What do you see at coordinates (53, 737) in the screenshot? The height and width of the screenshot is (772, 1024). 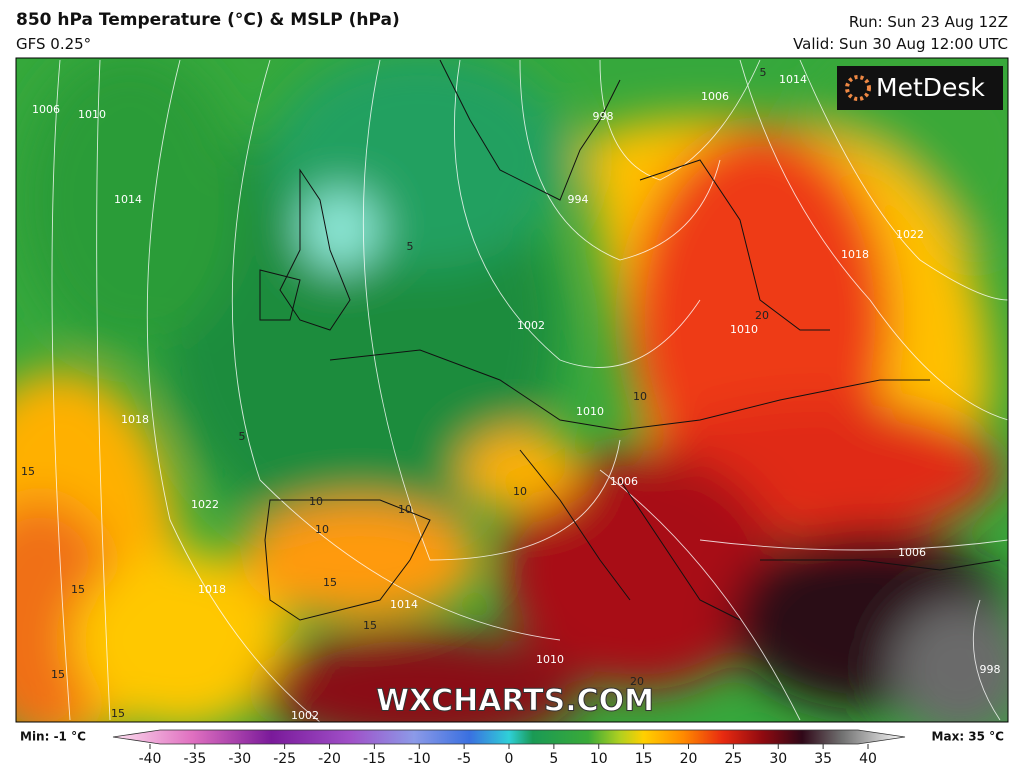 I see `min-label: Min: -1 °C` at bounding box center [53, 737].